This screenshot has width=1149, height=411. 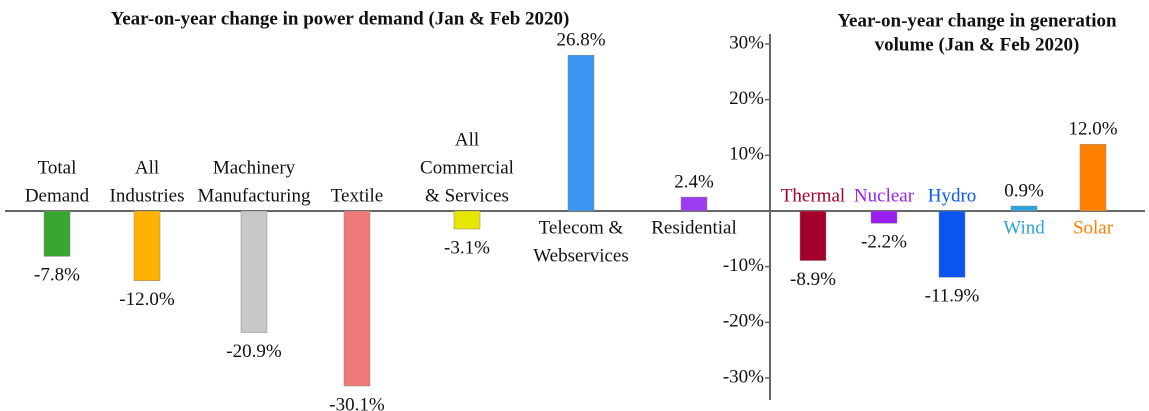 What do you see at coordinates (1024, 190) in the screenshot?
I see `value-label: 0.9%` at bounding box center [1024, 190].